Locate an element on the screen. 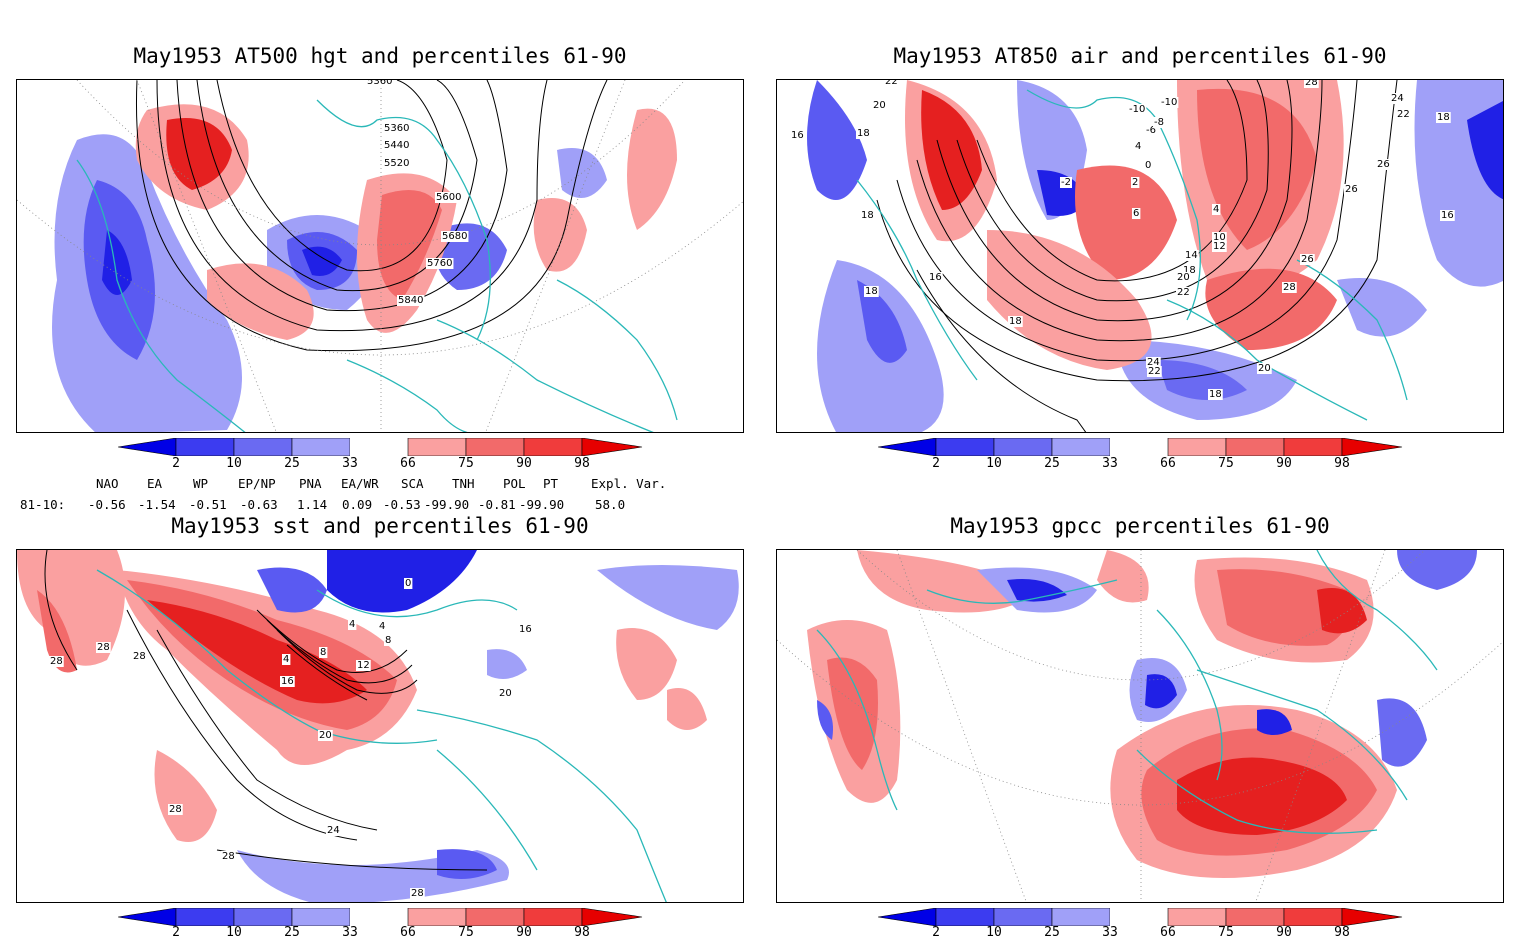 The image size is (1520, 940). colorbar-label: 25 is located at coordinates (292, 463).